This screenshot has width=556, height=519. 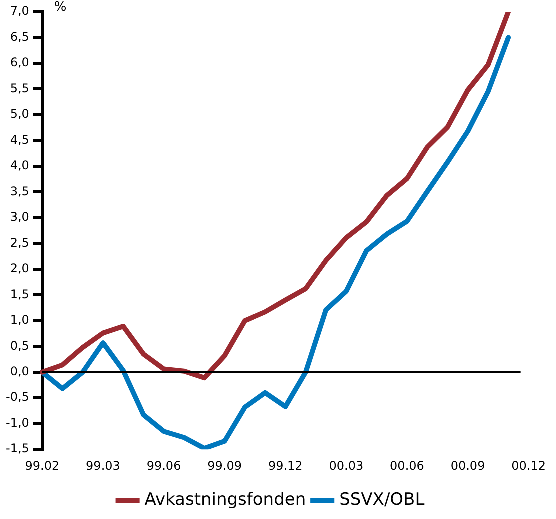 What do you see at coordinates (529, 465) in the screenshot?
I see `x-tick-label: 00.12` at bounding box center [529, 465].